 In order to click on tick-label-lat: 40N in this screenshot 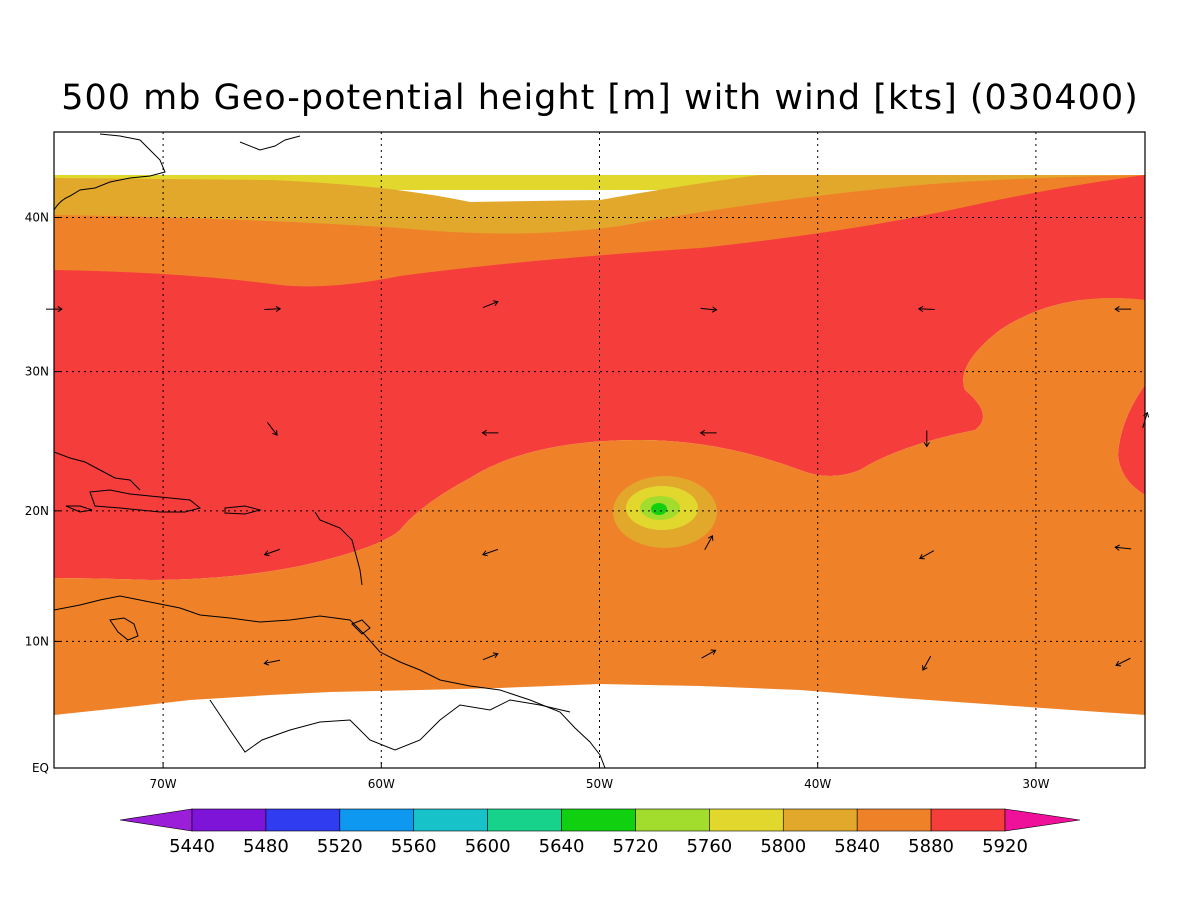, I will do `click(37, 217)`.